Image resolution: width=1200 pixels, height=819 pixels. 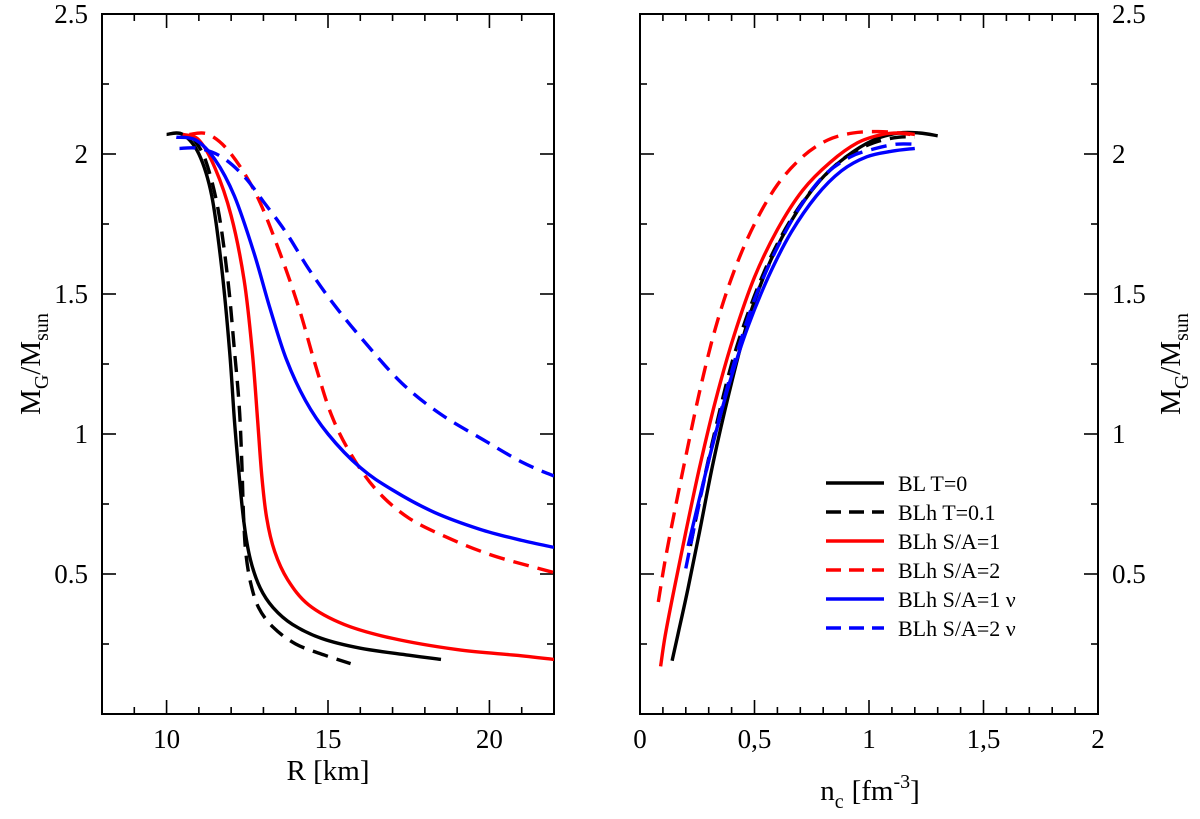 I want to click on legend-label: BLh S/A=1 ν, so click(x=957, y=599).